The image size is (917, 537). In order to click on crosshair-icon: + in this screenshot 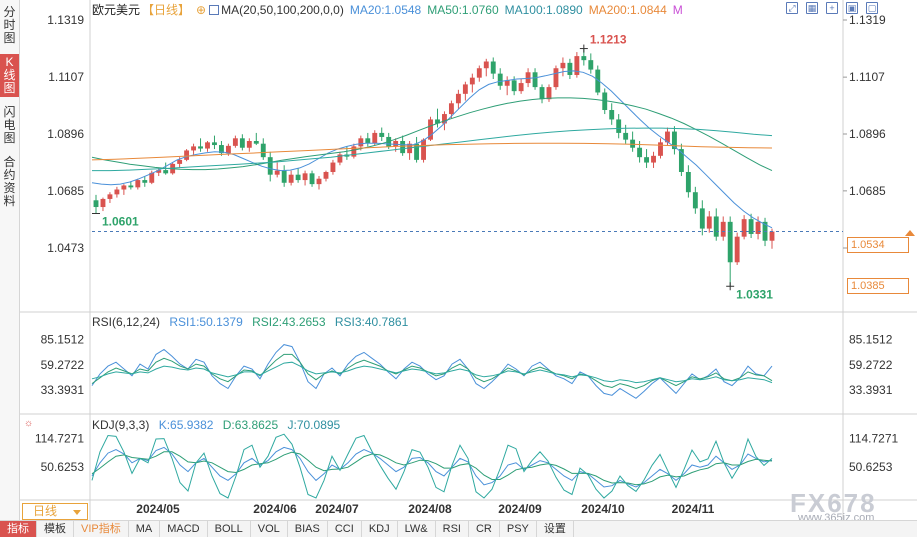, I will do `click(832, 8)`.